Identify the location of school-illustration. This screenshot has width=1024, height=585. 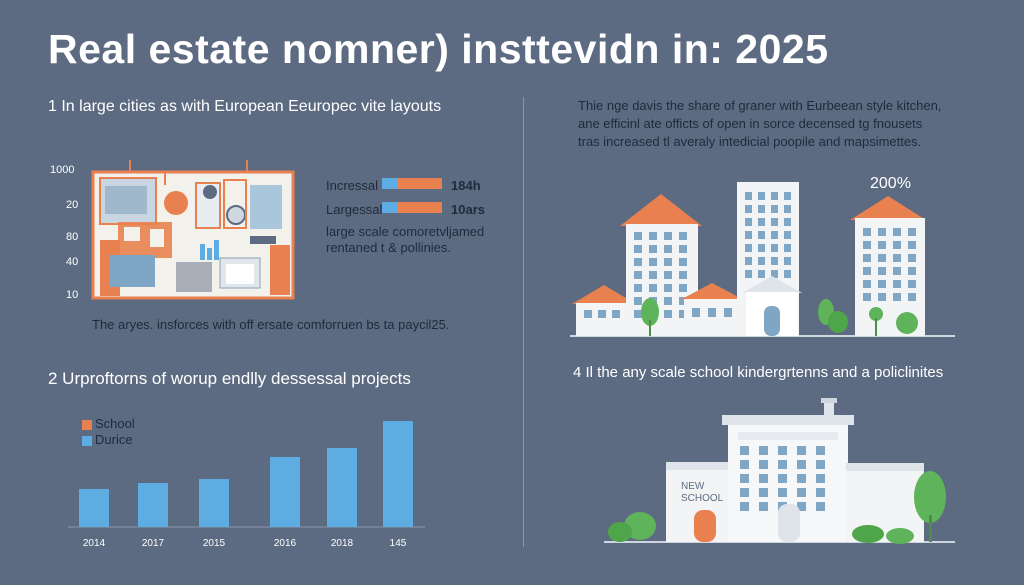
(779, 471).